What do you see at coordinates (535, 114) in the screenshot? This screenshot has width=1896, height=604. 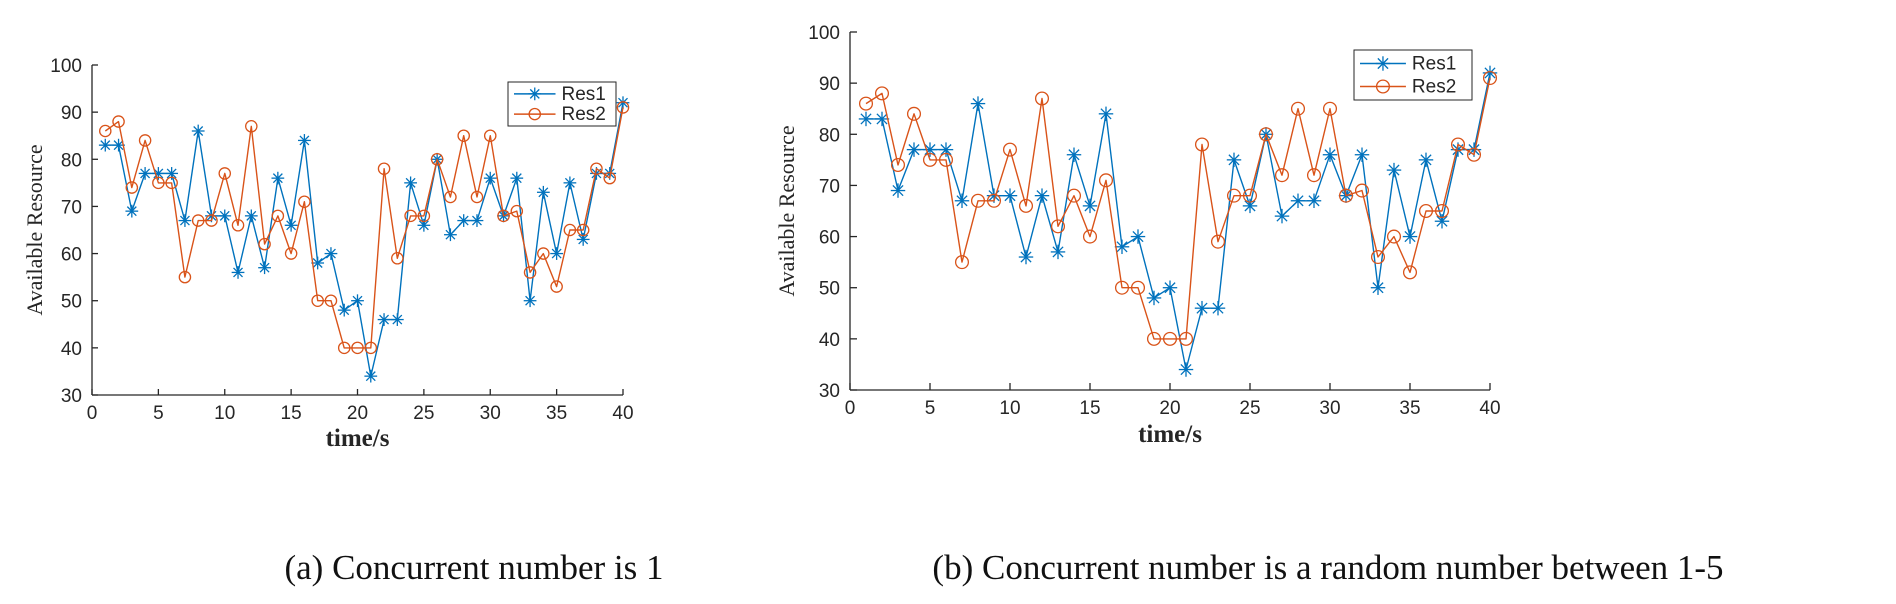 I see `legend-marker-res2` at bounding box center [535, 114].